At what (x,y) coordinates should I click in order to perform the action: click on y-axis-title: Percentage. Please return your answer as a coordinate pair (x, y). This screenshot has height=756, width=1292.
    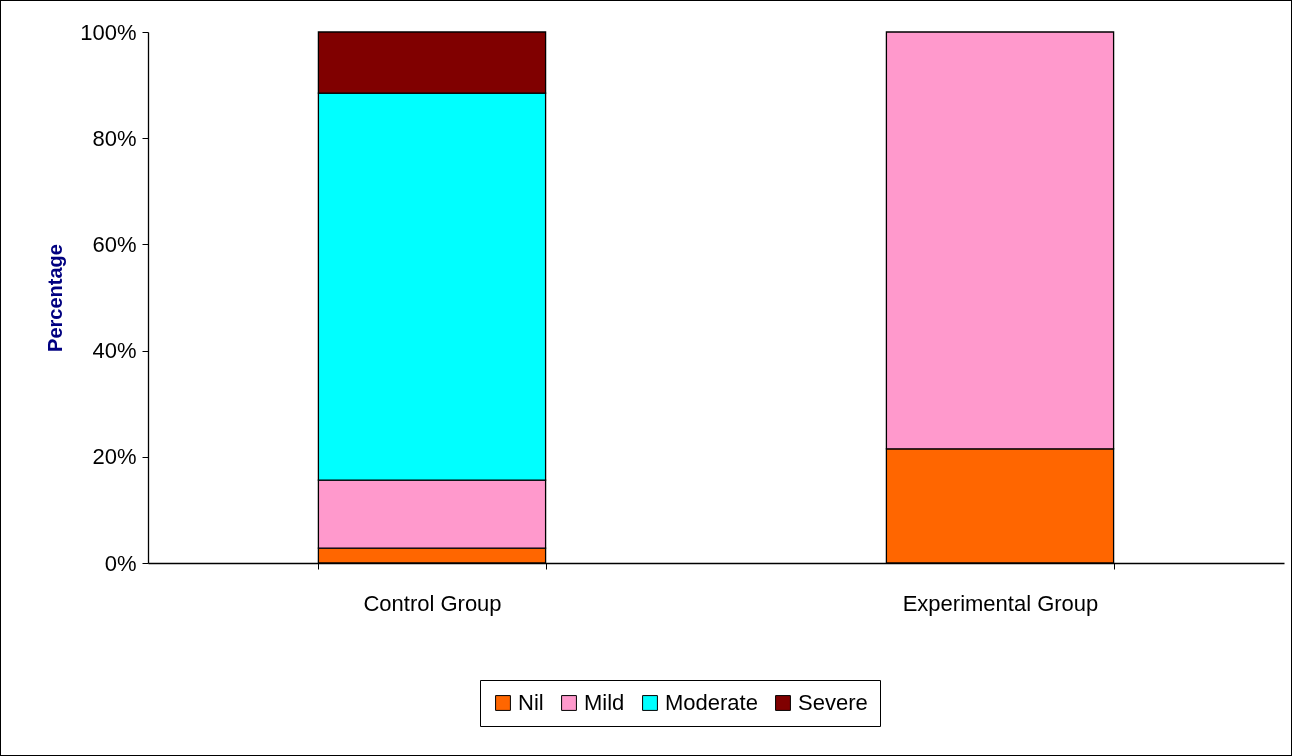
    Looking at the image, I should click on (55, 298).